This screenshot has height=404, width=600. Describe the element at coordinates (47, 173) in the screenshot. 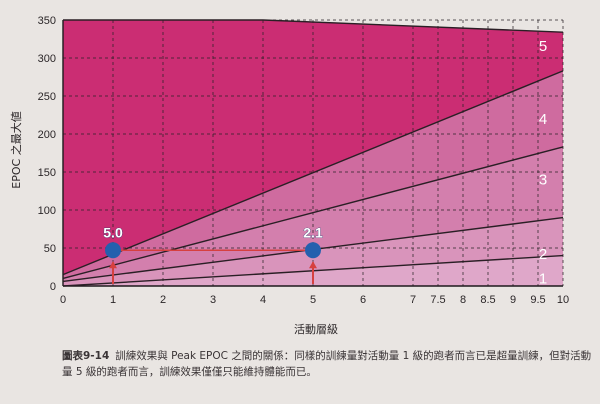

I see `y-tick-label: 150` at that location.